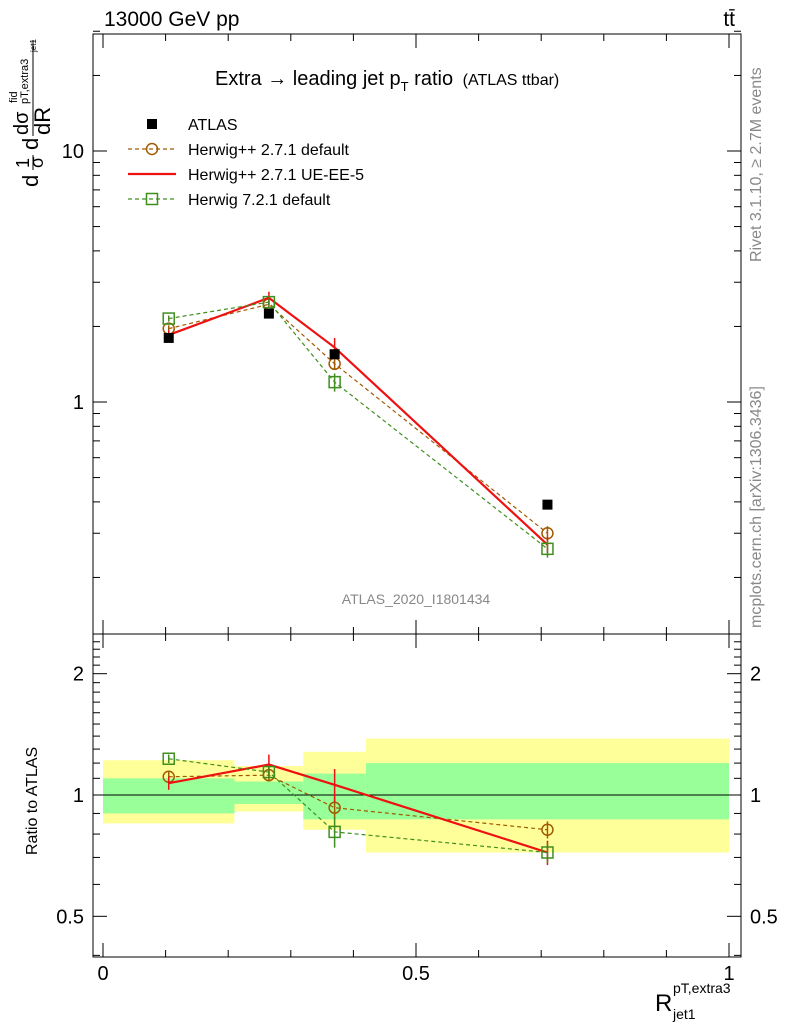  What do you see at coordinates (25, 81) in the screenshot?
I see `ylabel-pt: pT,extra3` at bounding box center [25, 81].